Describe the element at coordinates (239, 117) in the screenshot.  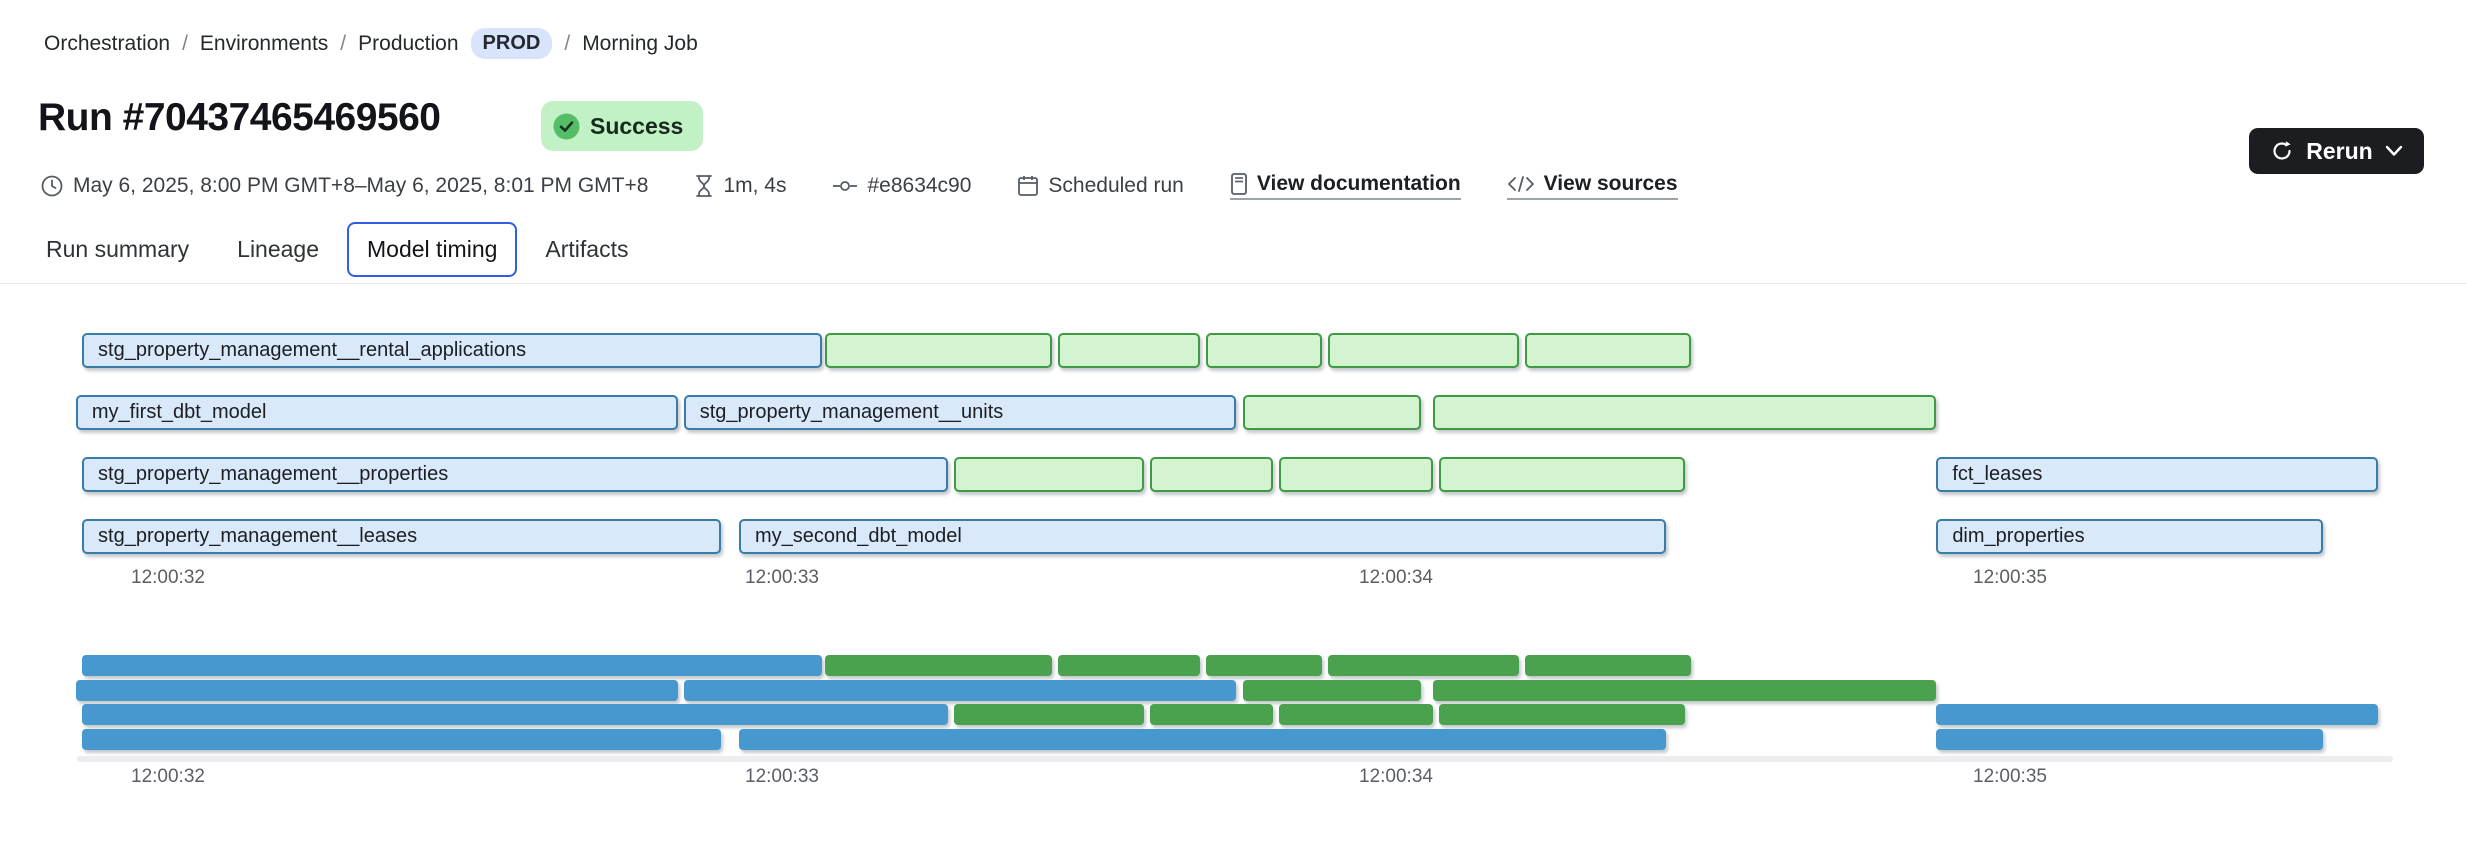
I see `page-title: Run #70437465469560` at that location.